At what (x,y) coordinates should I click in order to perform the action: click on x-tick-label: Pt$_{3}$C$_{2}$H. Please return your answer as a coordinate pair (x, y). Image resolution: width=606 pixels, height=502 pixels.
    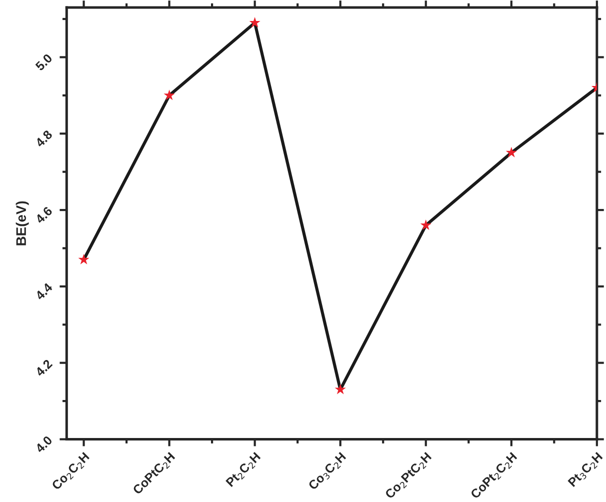
    Looking at the image, I should click on (586, 470).